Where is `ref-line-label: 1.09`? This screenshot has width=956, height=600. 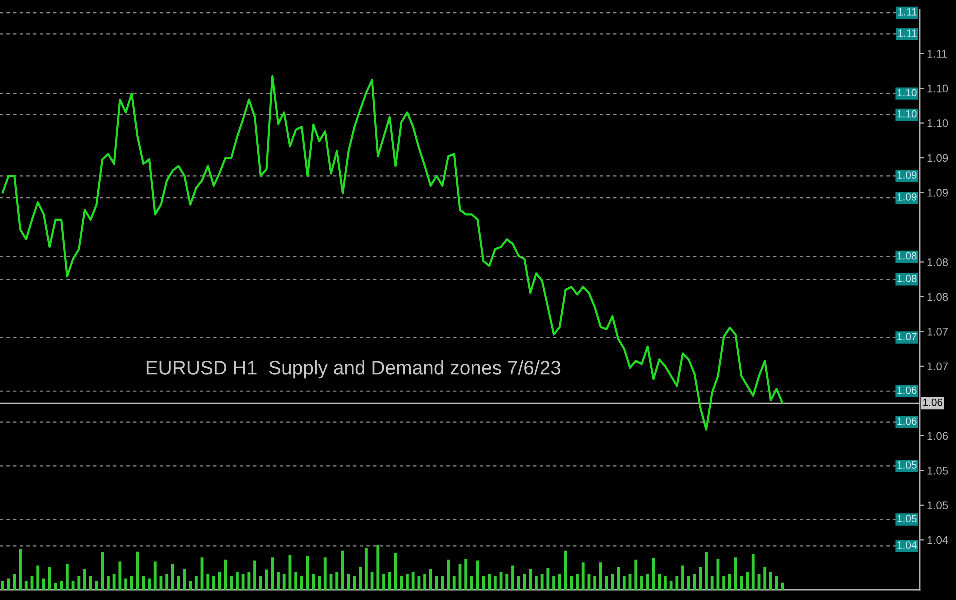
ref-line-label: 1.09 is located at coordinates (907, 175).